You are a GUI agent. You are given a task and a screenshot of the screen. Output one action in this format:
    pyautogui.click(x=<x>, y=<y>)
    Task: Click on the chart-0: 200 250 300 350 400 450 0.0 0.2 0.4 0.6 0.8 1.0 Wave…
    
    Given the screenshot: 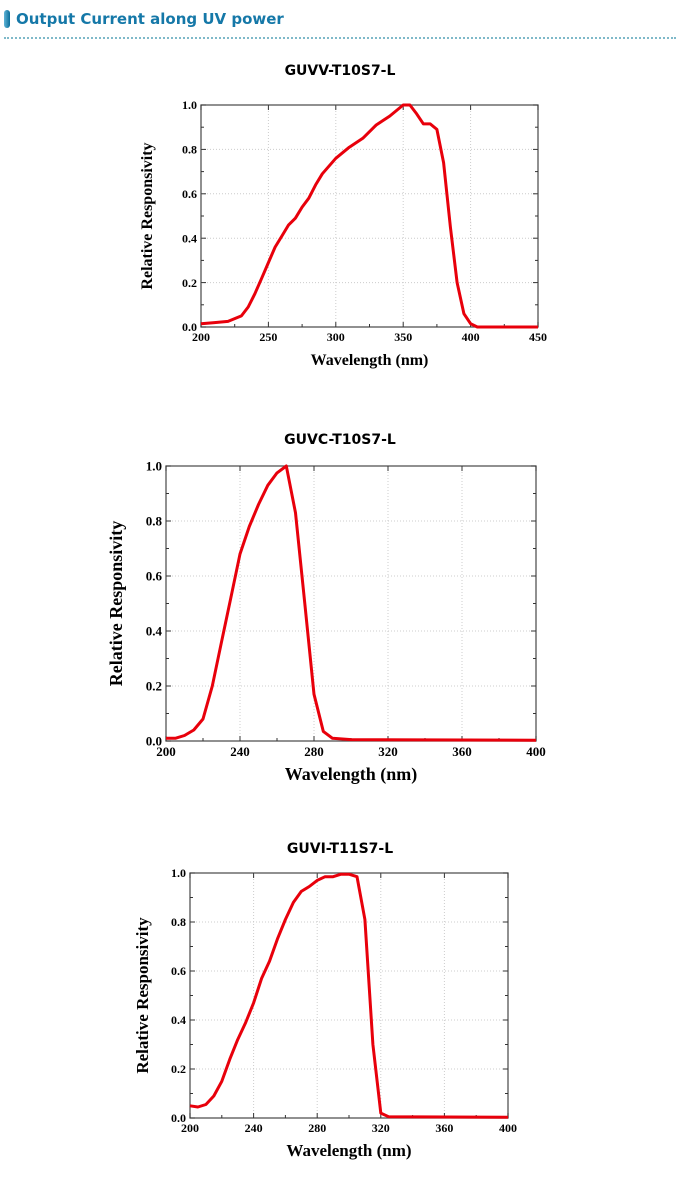 What is the action you would take?
    pyautogui.click(x=343, y=233)
    